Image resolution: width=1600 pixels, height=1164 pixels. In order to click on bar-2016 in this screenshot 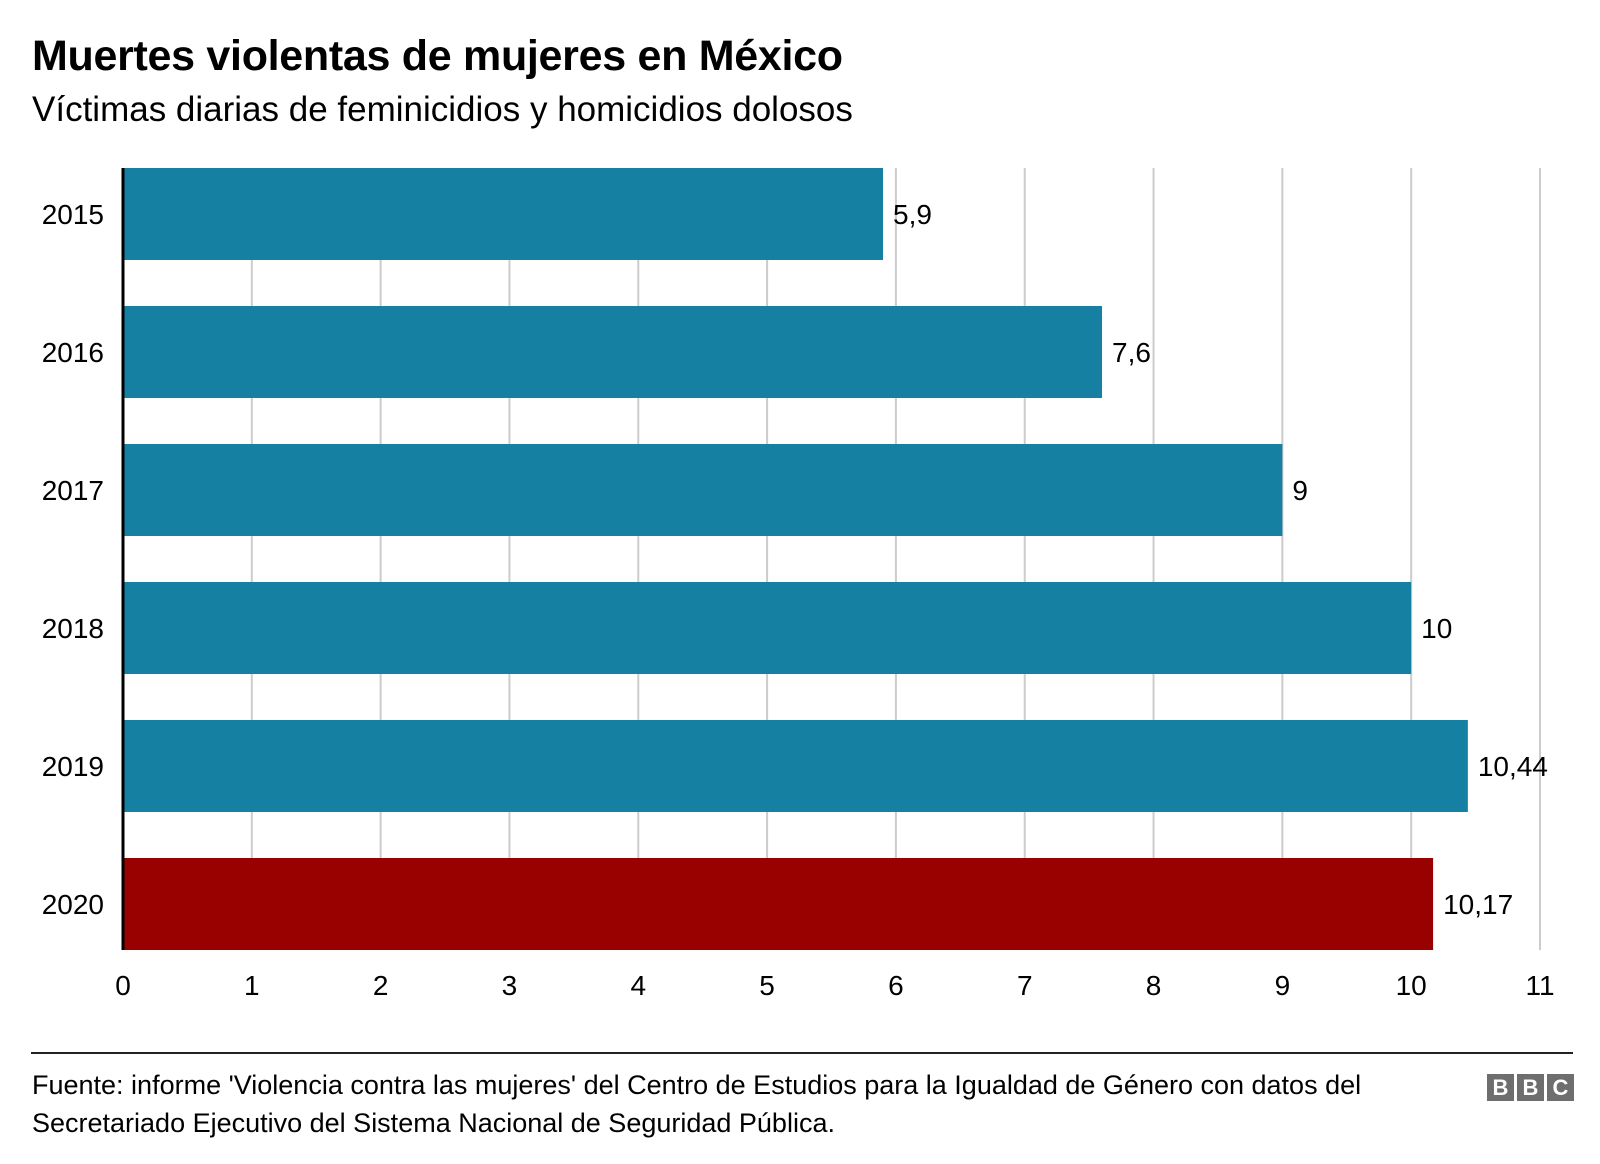, I will do `click(613, 352)`.